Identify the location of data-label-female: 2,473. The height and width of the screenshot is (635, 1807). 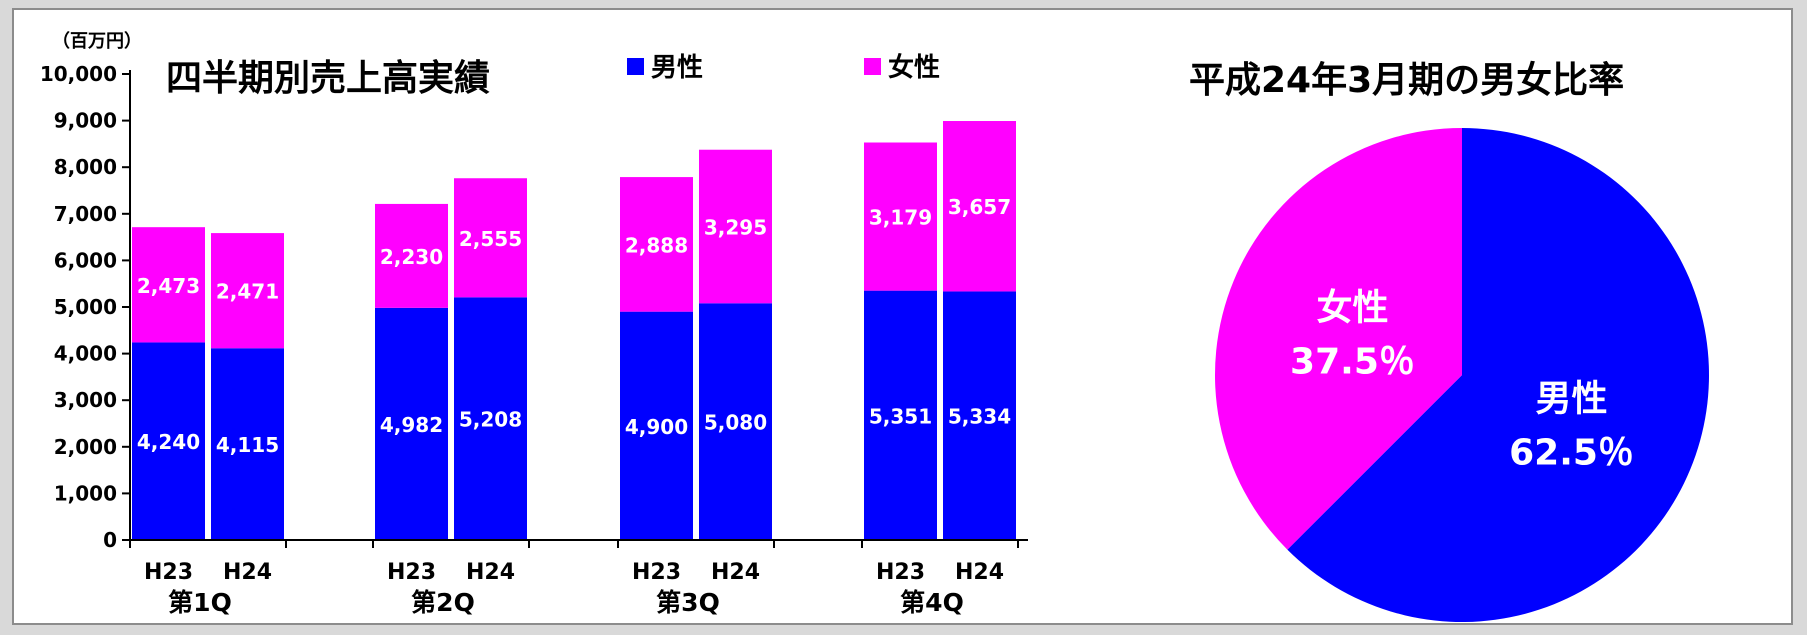
(168, 286).